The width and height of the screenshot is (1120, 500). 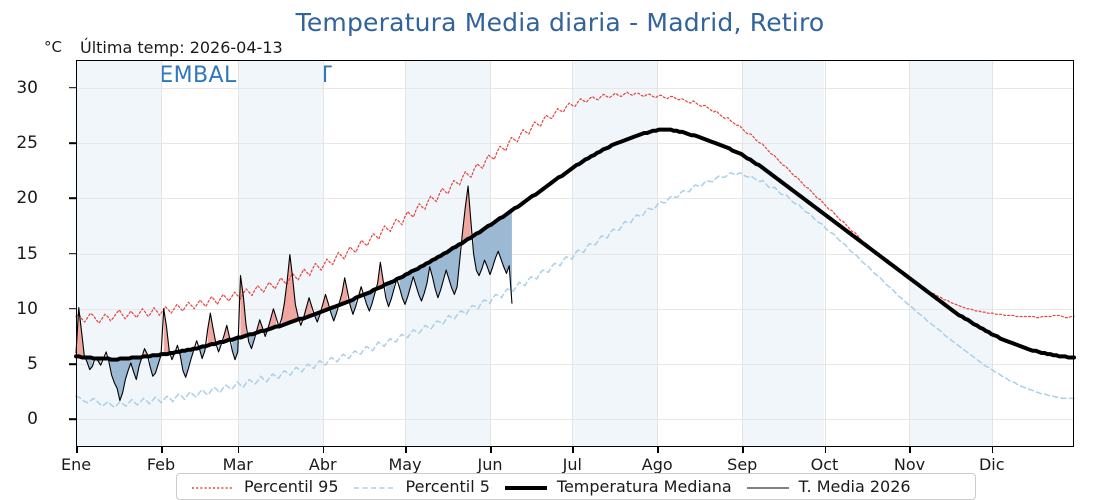 What do you see at coordinates (572, 464) in the screenshot?
I see `x-axis-tick-label: Jul` at bounding box center [572, 464].